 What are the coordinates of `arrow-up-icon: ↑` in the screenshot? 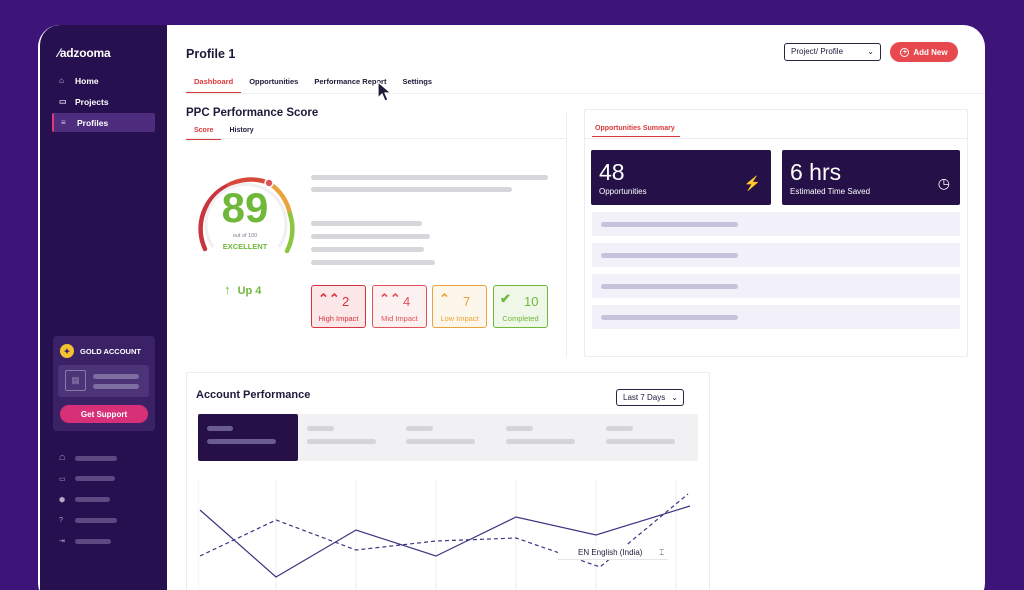 It's located at (227, 289).